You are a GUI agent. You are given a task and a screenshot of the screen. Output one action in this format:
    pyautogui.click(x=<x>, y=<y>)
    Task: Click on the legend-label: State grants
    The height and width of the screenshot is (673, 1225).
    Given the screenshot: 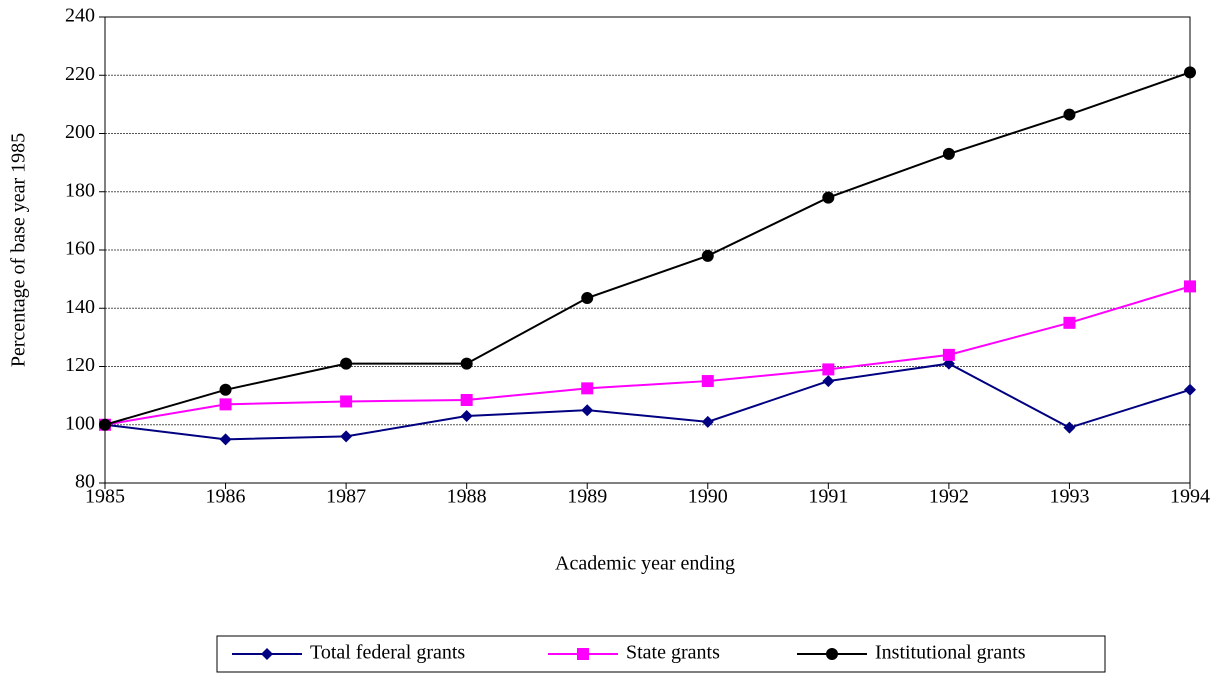 What is the action you would take?
    pyautogui.click(x=673, y=653)
    